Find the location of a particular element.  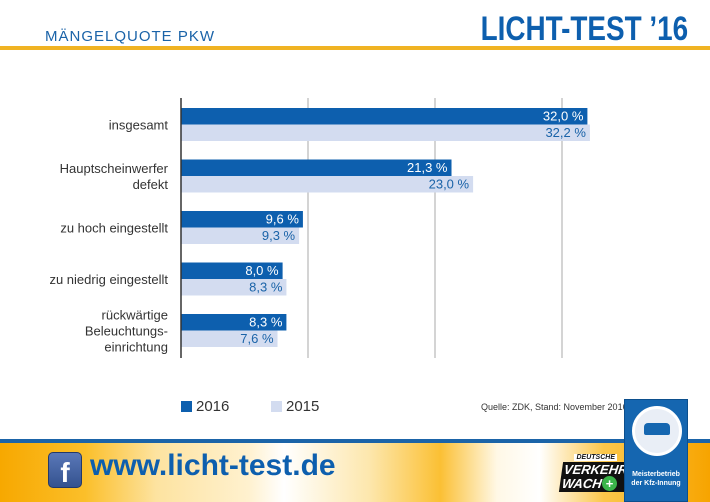

category-label: defekt is located at coordinates (151, 184).